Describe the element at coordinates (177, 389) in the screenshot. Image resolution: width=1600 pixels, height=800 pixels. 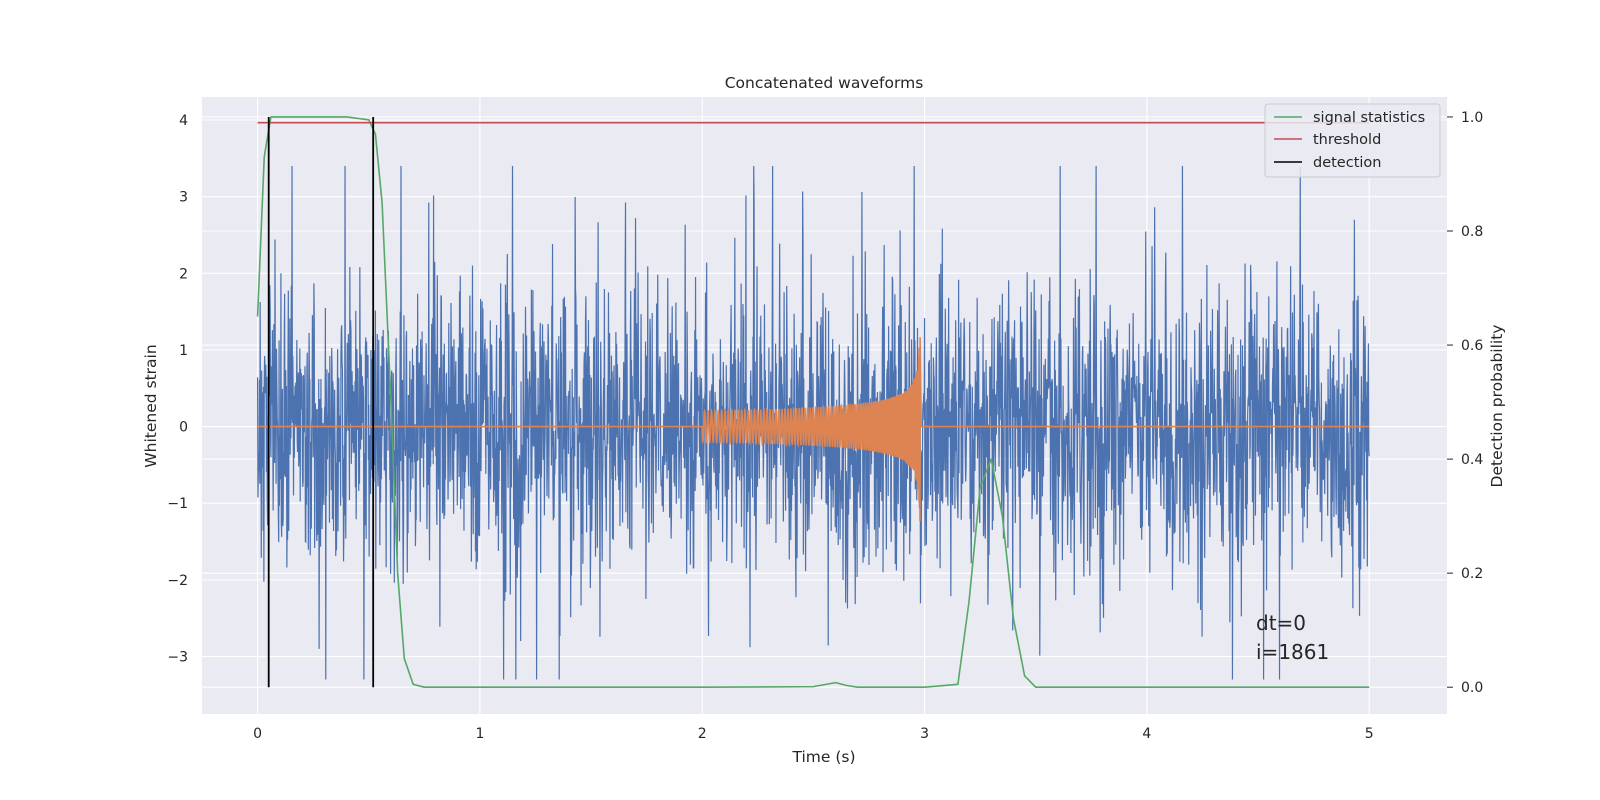
I see `y-ticks: 4 3 2 1 0 −1 −2 −3` at that location.